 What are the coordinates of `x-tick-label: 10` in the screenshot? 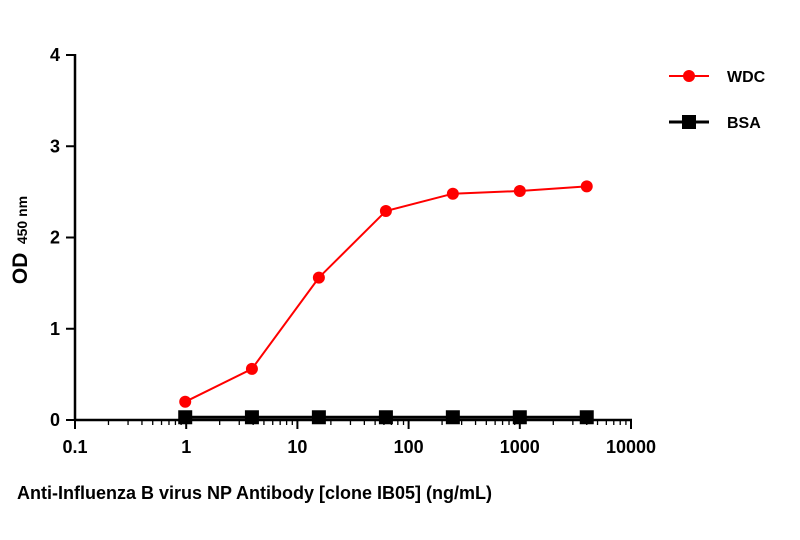 It's located at (297, 447).